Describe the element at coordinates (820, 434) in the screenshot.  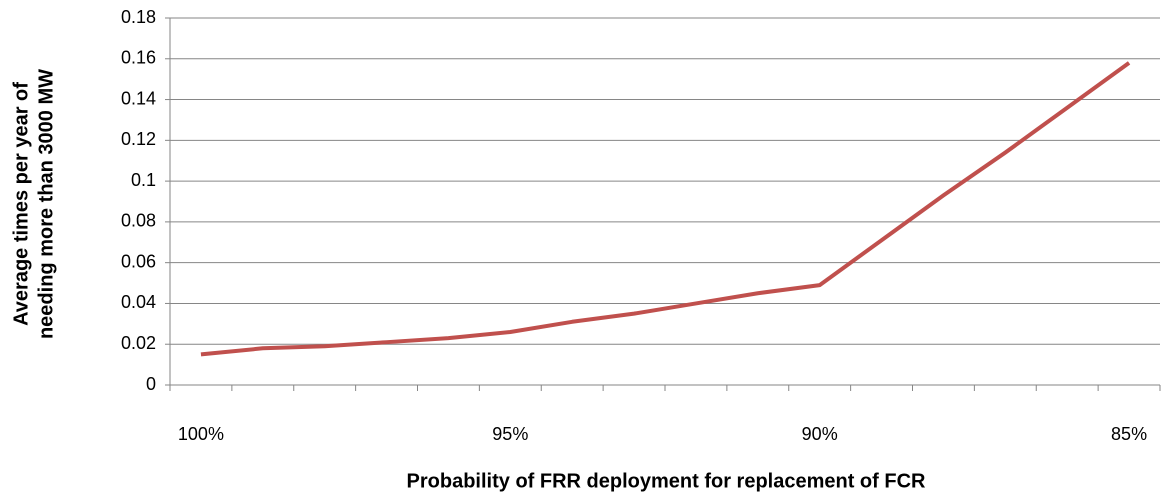
I see `x-tick-label: 90%` at that location.